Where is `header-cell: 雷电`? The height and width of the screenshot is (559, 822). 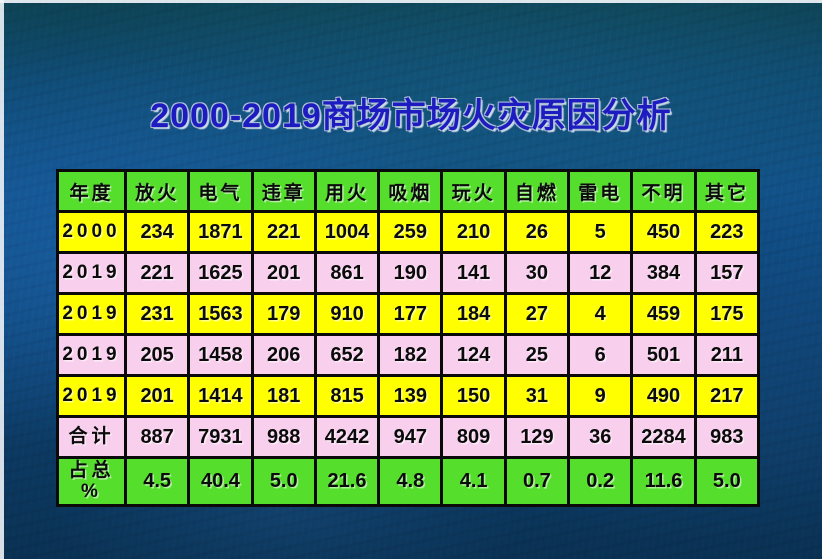 header-cell: 雷电 is located at coordinates (600, 191).